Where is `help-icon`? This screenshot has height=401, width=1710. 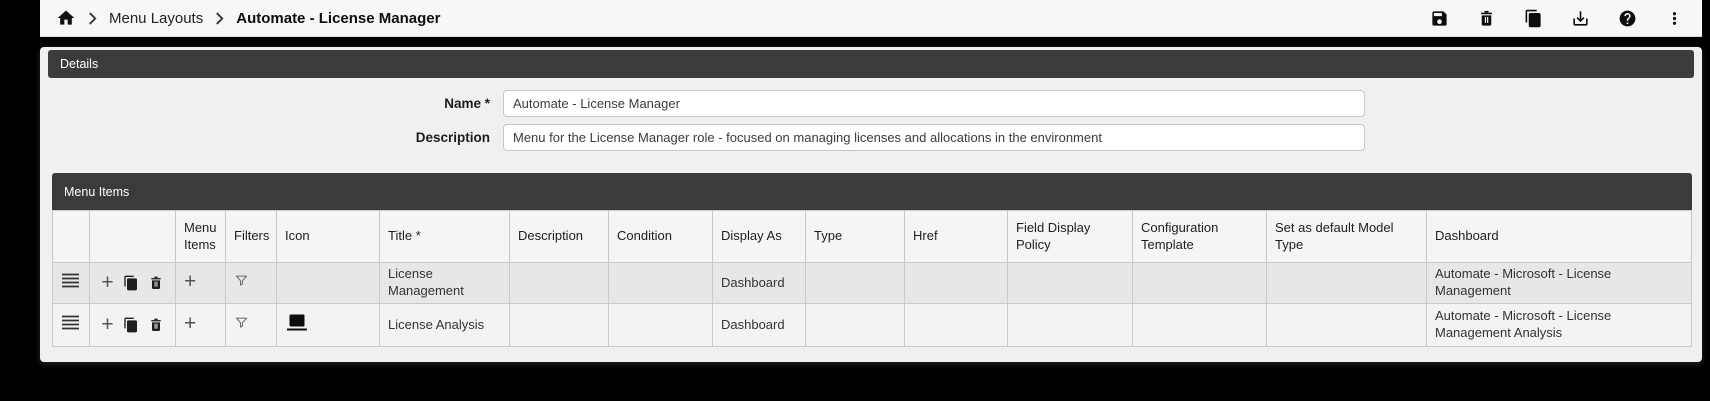
help-icon is located at coordinates (1627, 18).